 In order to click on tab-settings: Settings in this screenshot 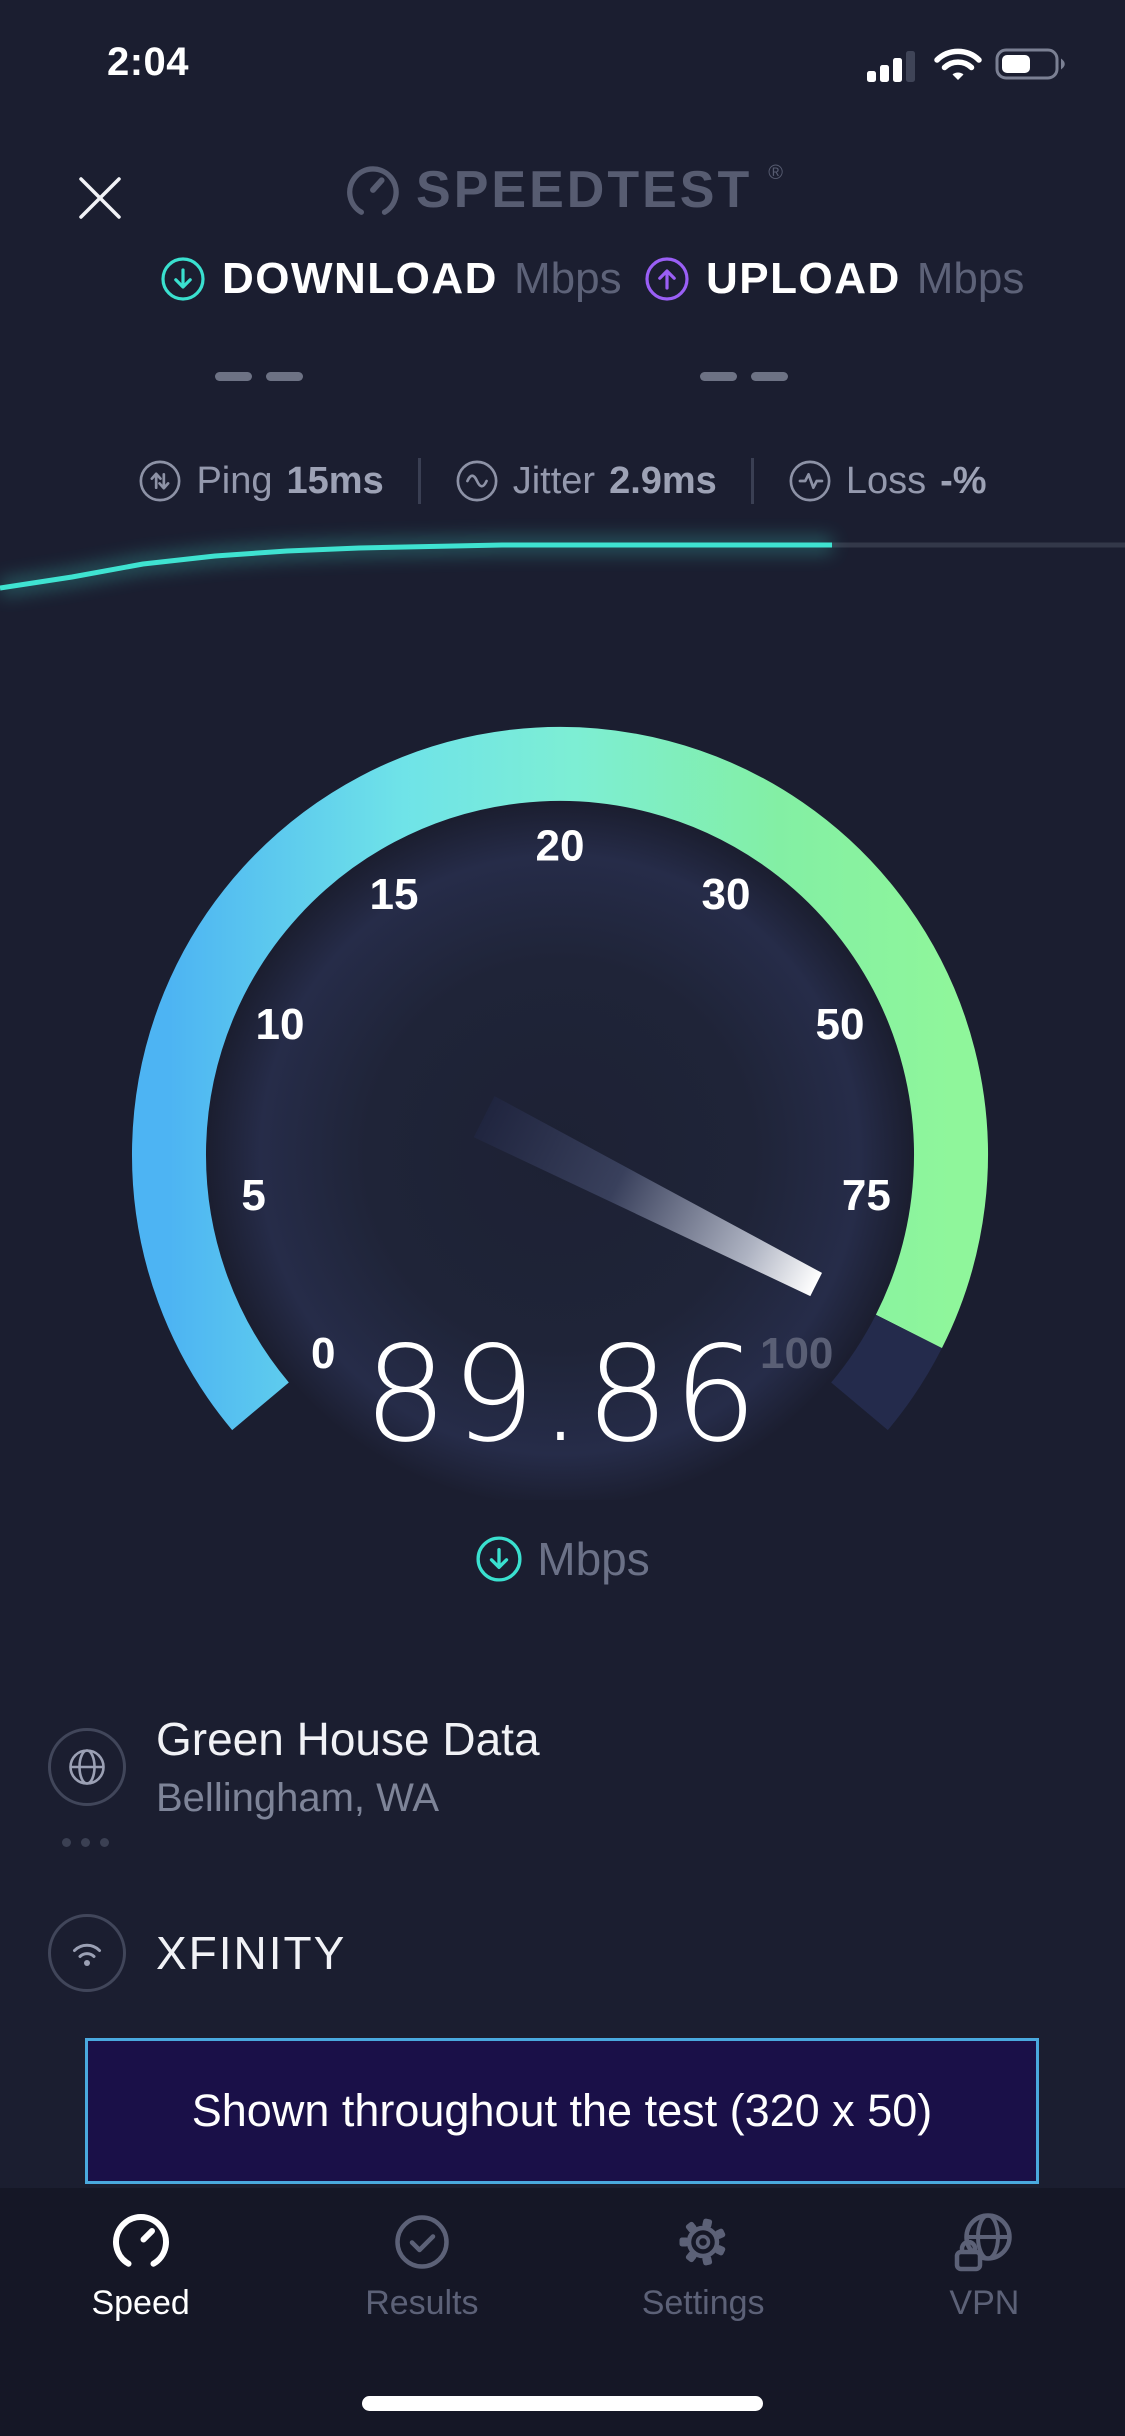, I will do `click(703, 2312)`.